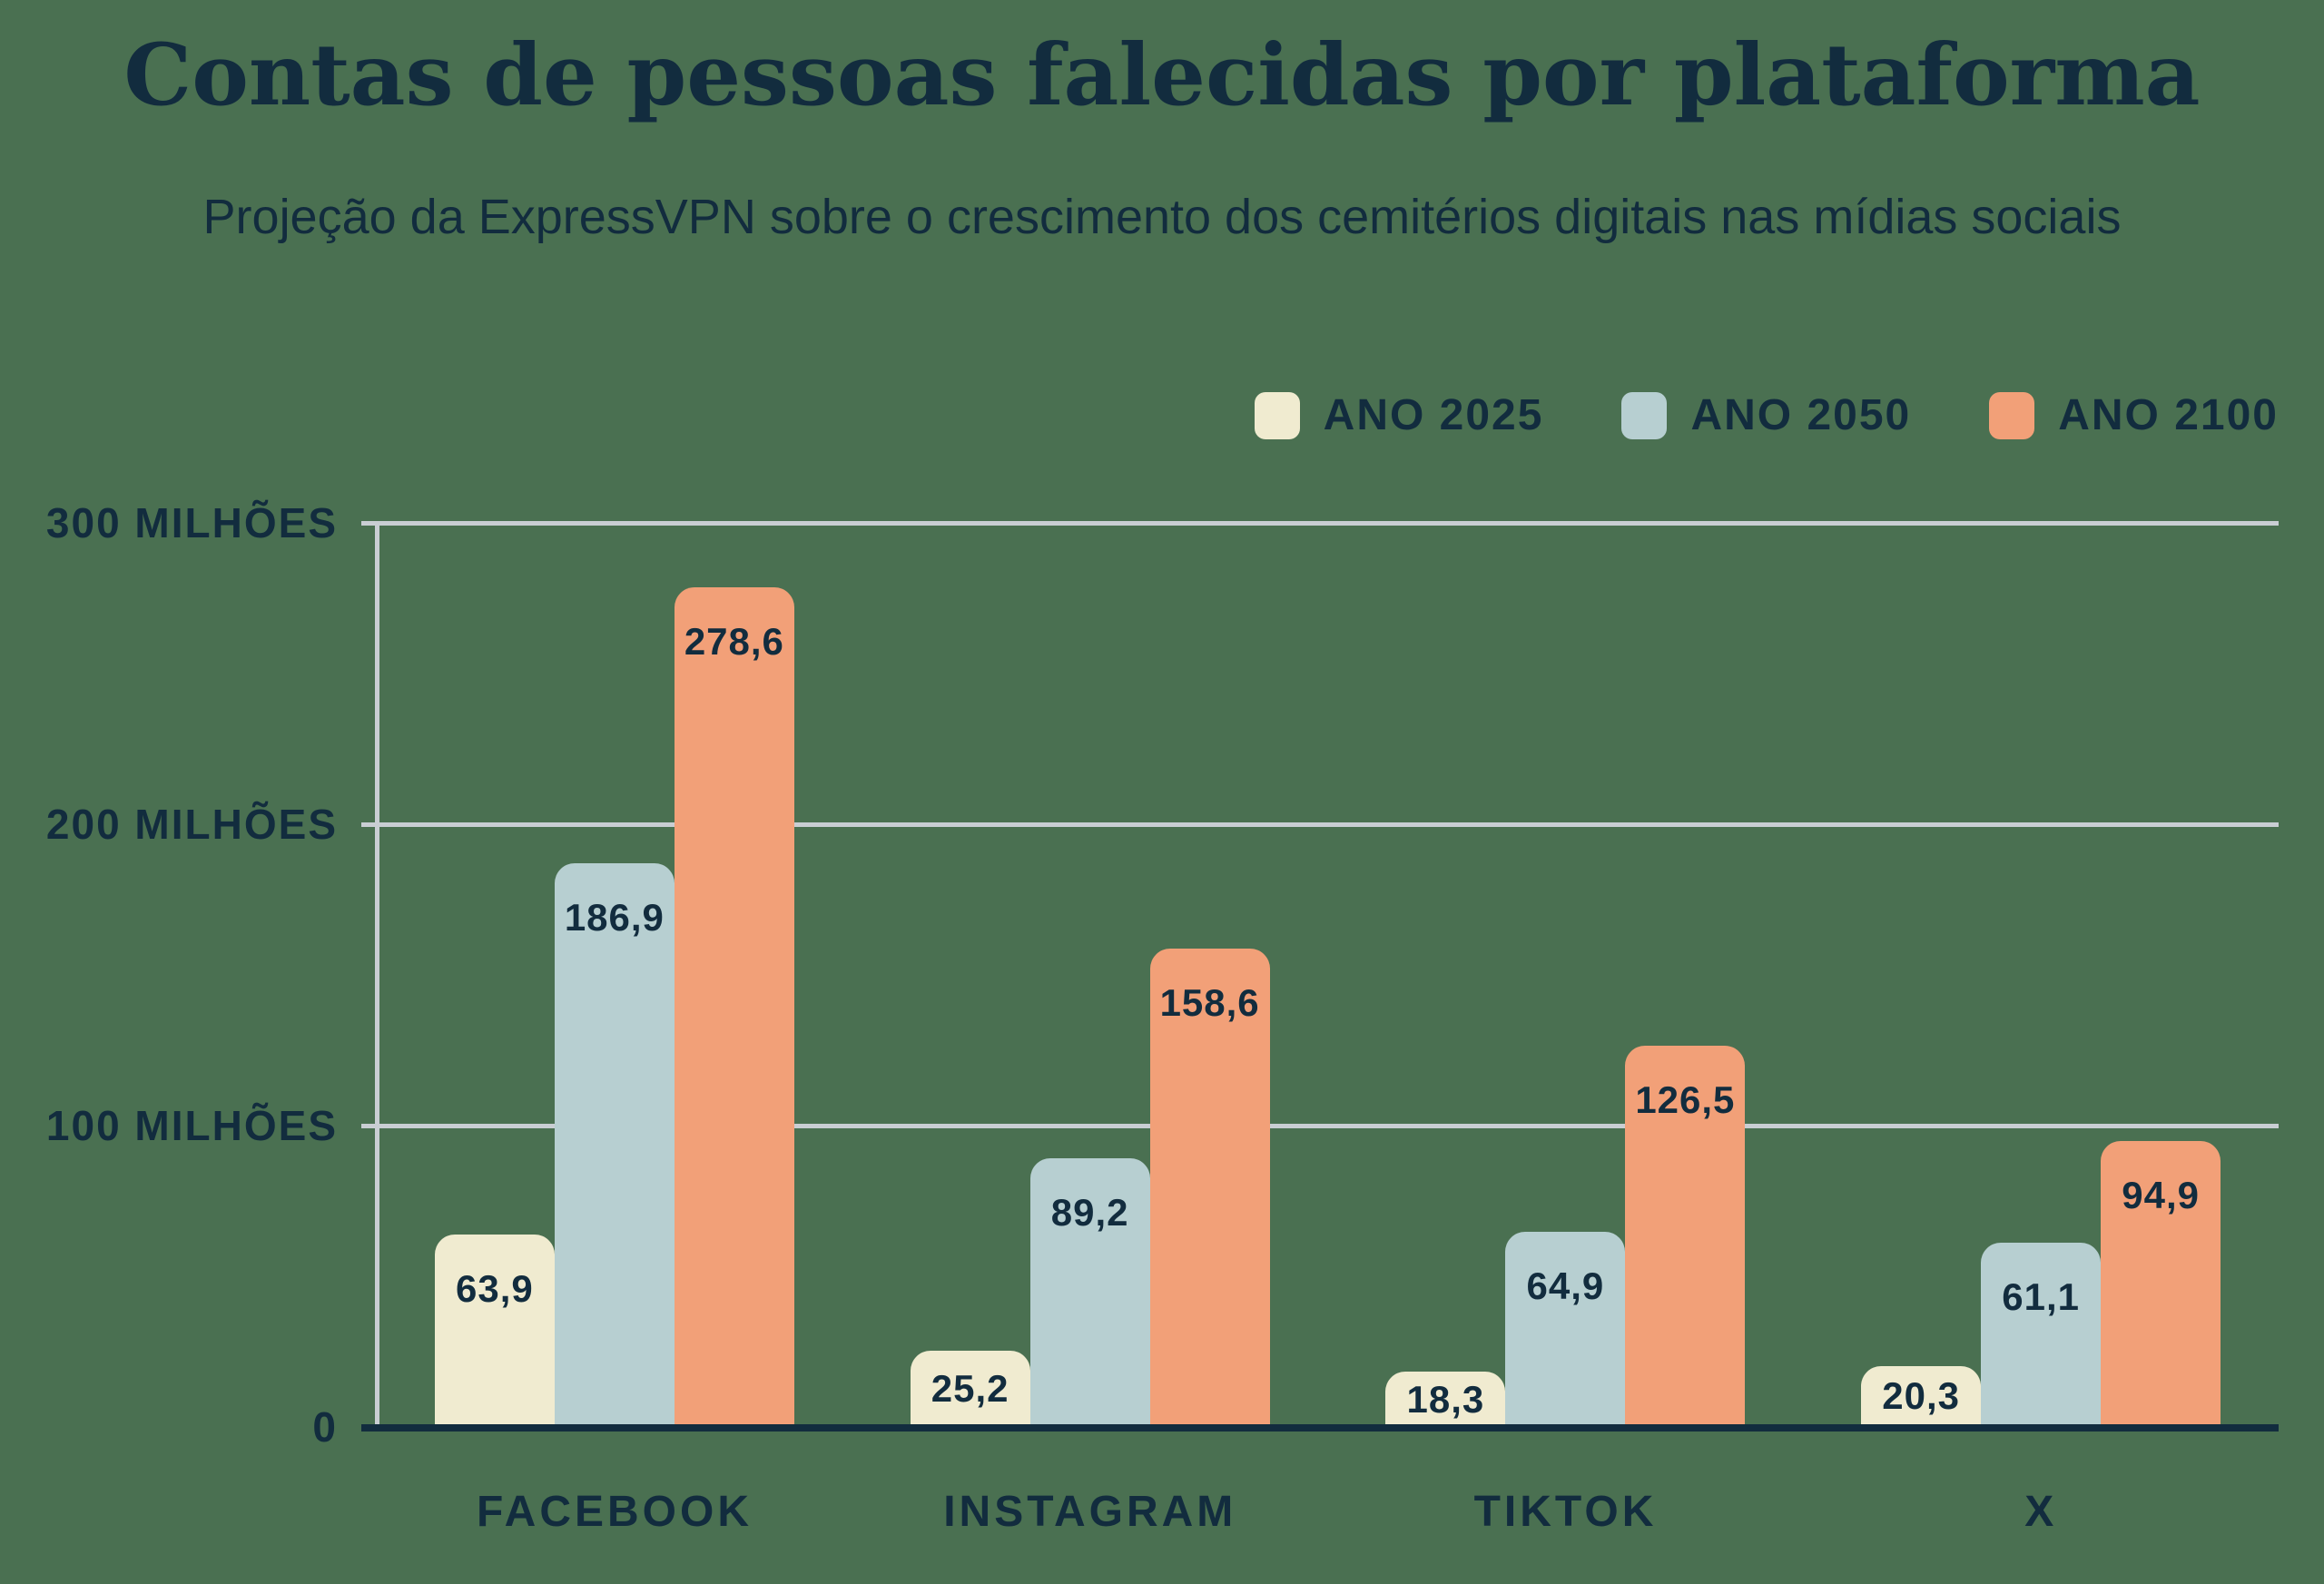 This screenshot has width=2324, height=1584. What do you see at coordinates (1433, 415) in the screenshot?
I see `legend-label: ANO 2025` at bounding box center [1433, 415].